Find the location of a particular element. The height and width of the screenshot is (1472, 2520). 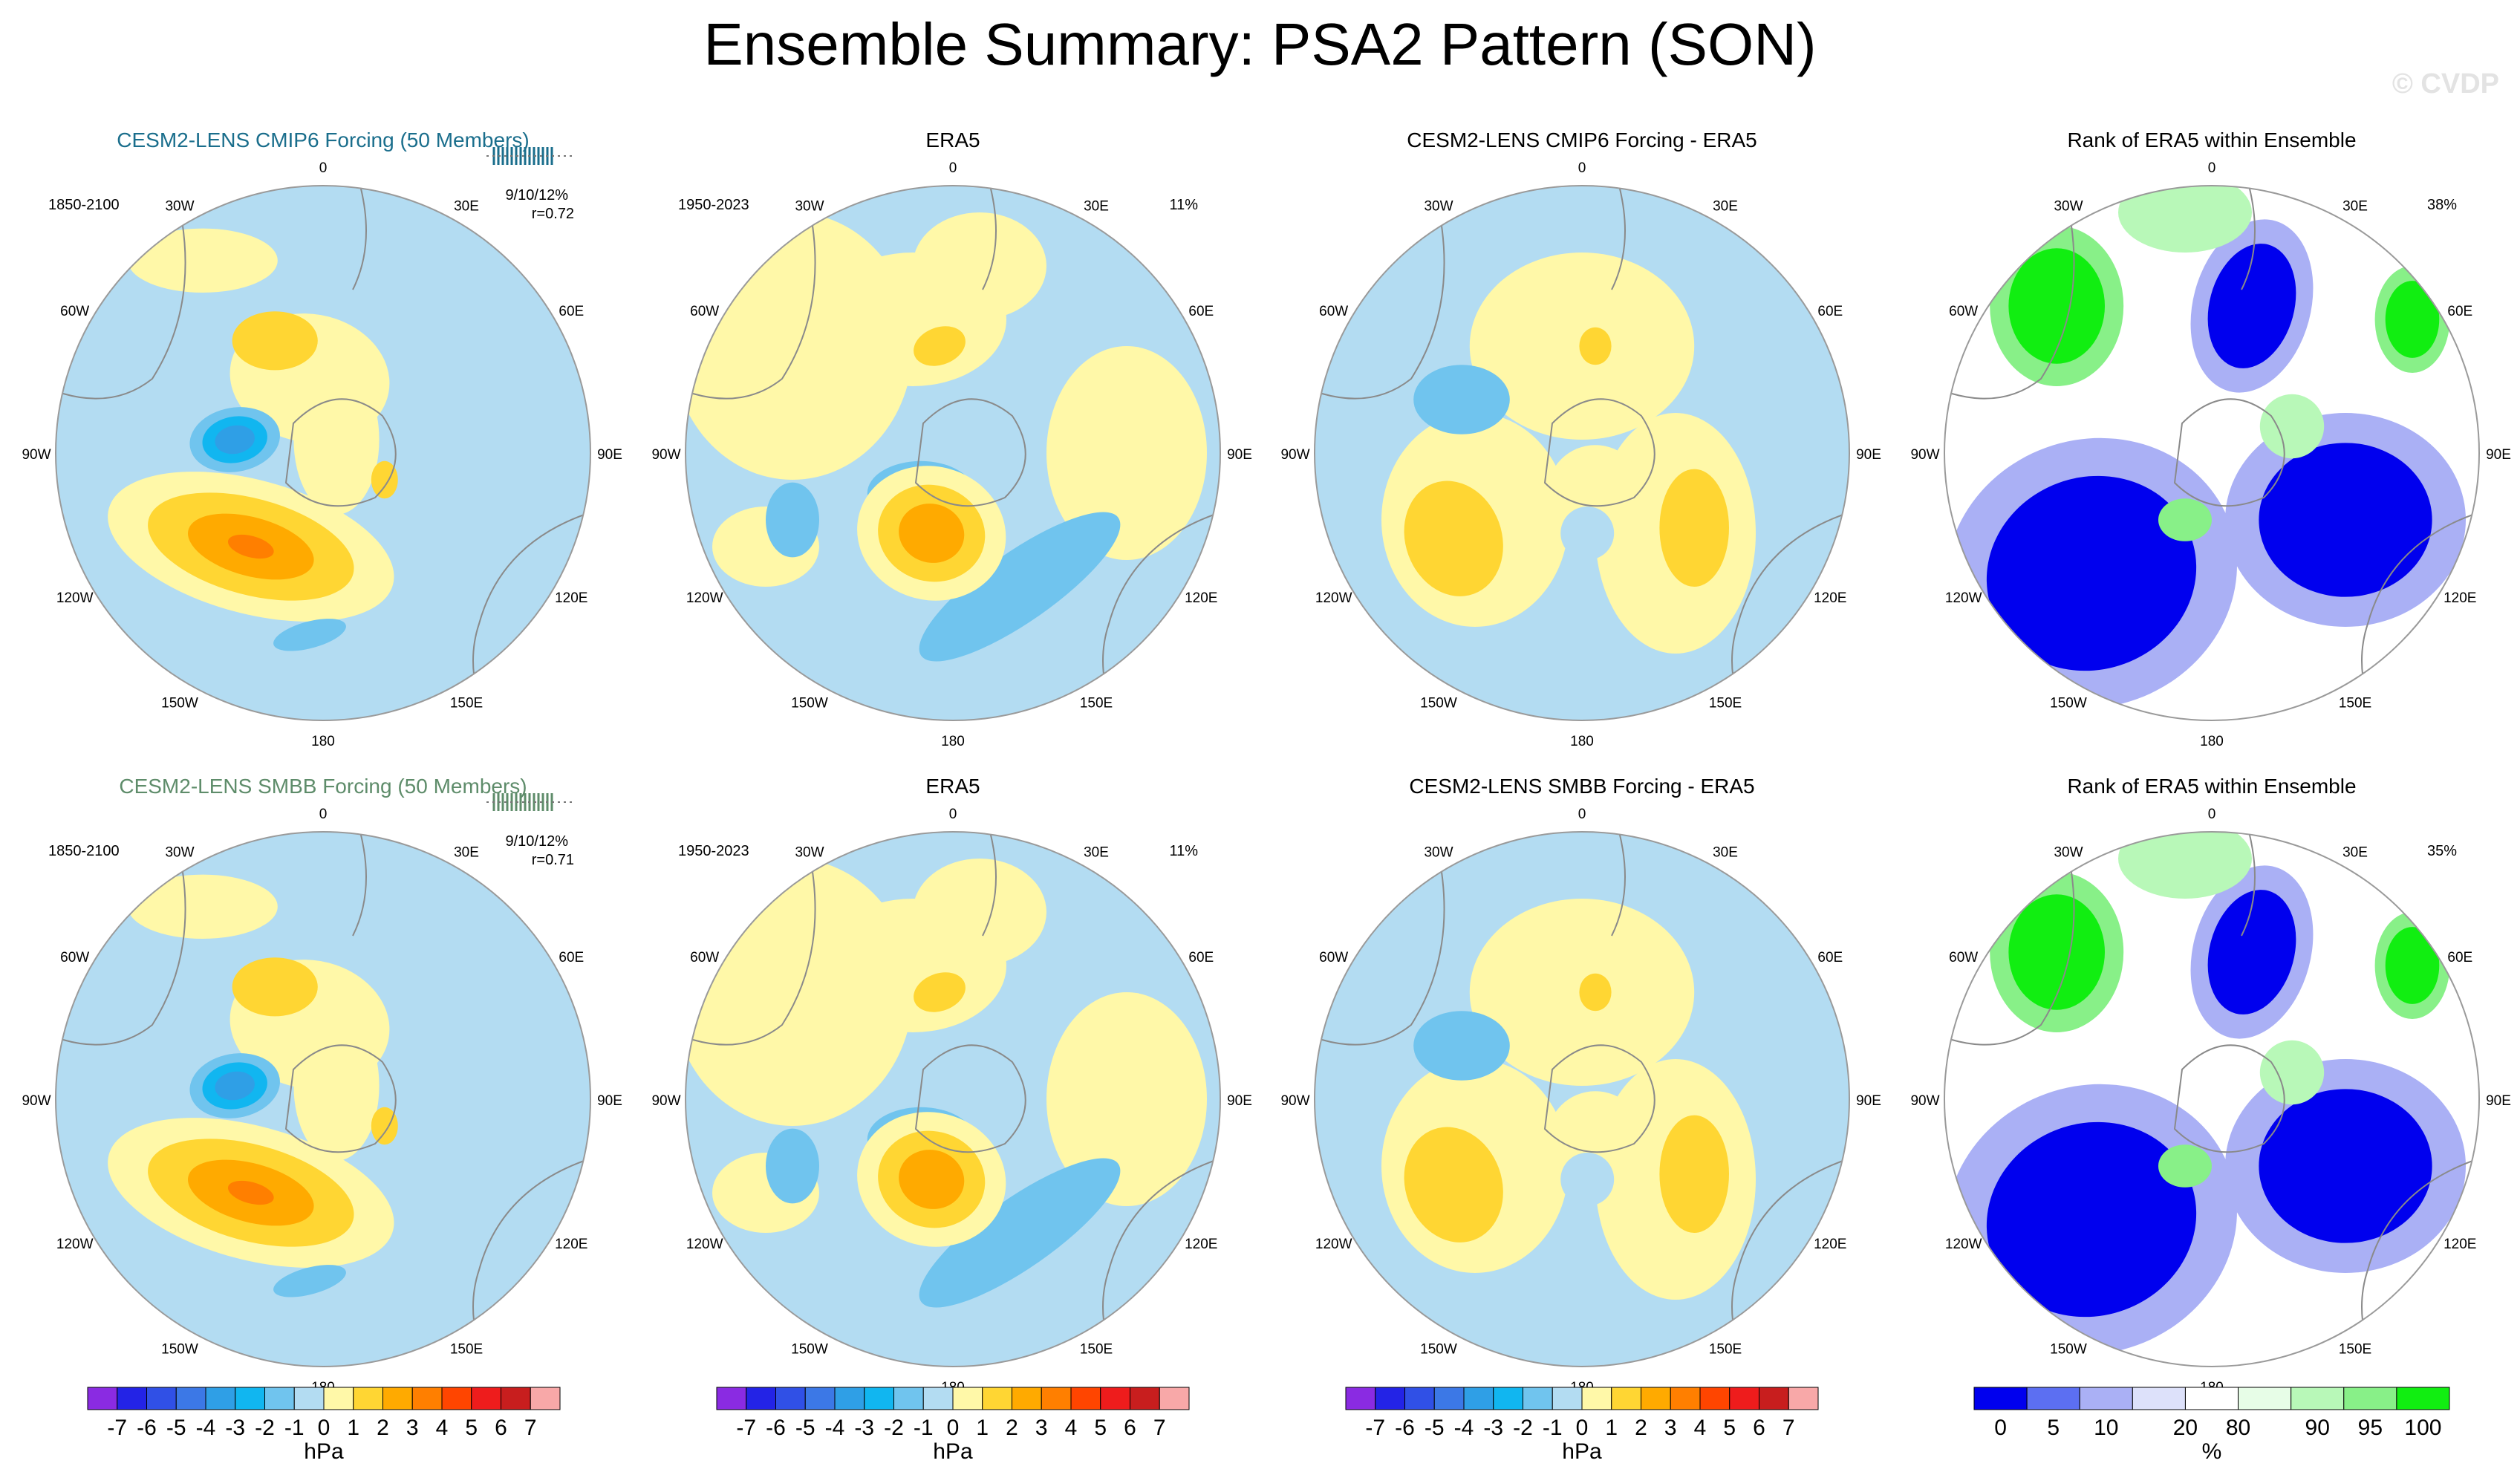

colorbar-tick-label: -1 is located at coordinates (294, 1428).